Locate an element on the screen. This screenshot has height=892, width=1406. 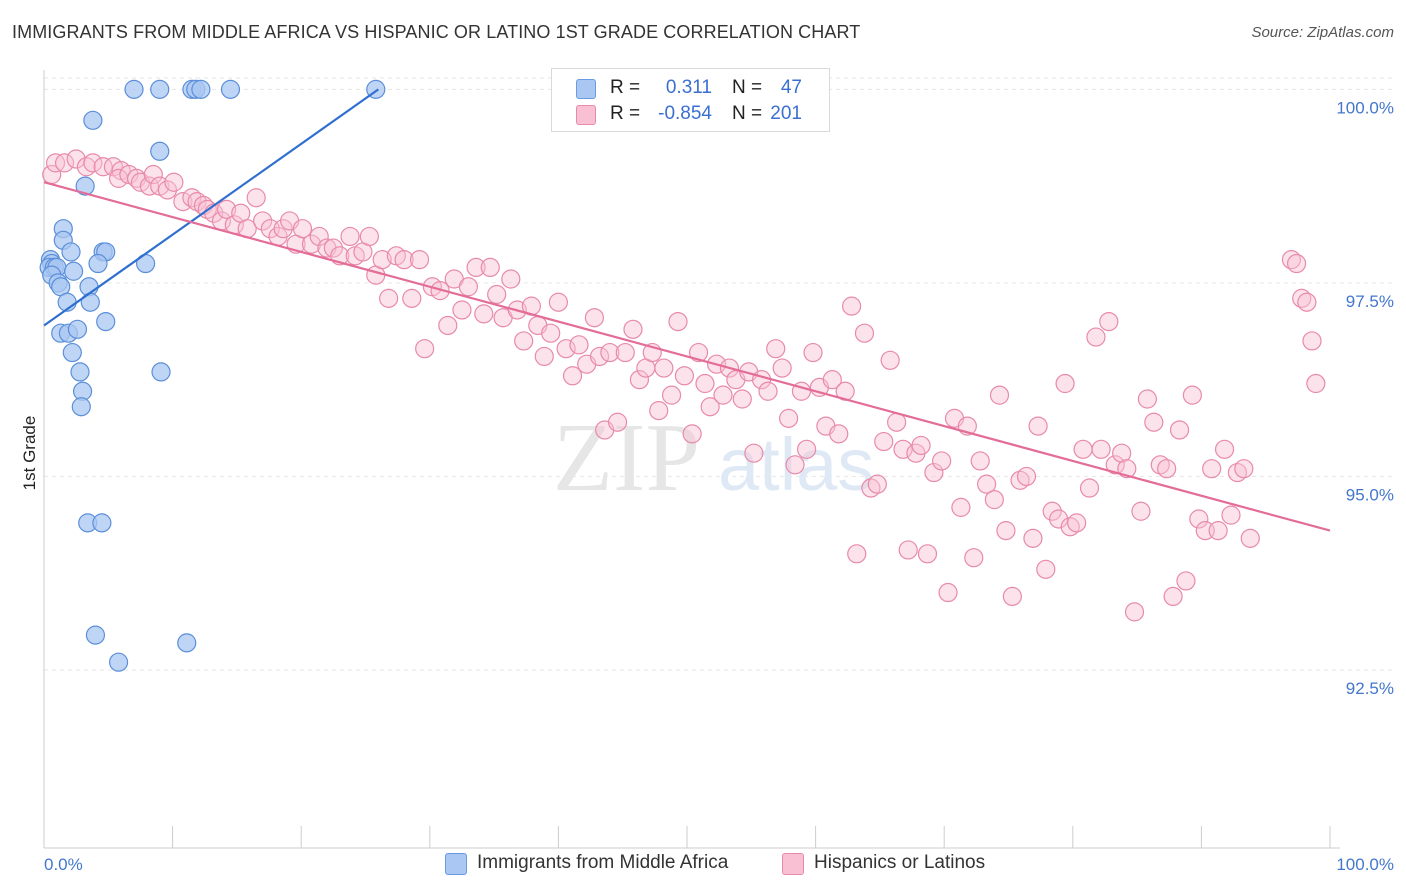
y-tick-labels: 100.0% 97.5% 95.0% 92.5% is located at coordinates (1365, 398).